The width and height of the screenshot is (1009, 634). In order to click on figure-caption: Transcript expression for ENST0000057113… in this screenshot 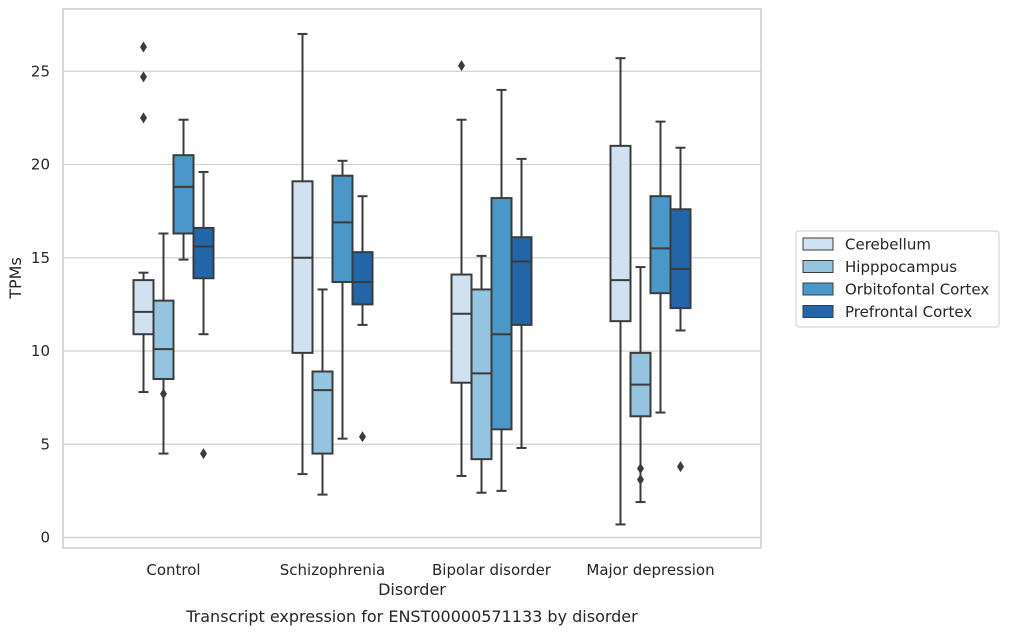, I will do `click(411, 616)`.